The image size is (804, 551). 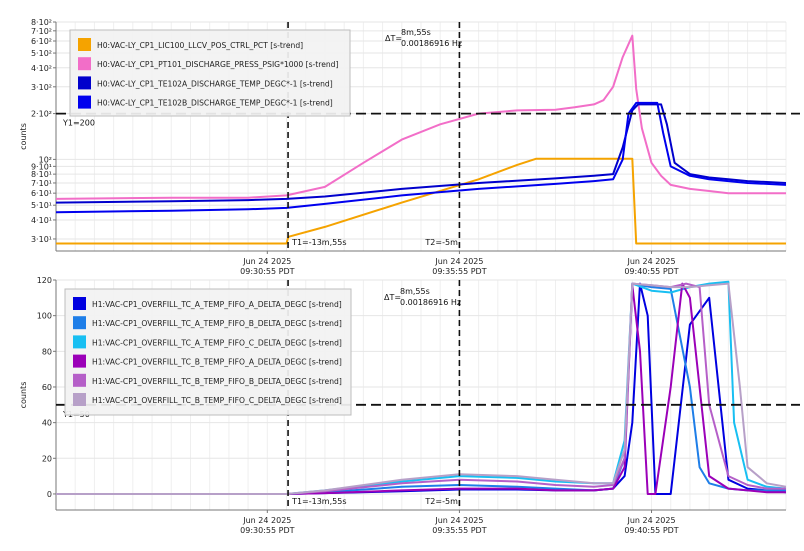 I want to click on y-tick-label: 7·10¹, so click(x=41, y=183).